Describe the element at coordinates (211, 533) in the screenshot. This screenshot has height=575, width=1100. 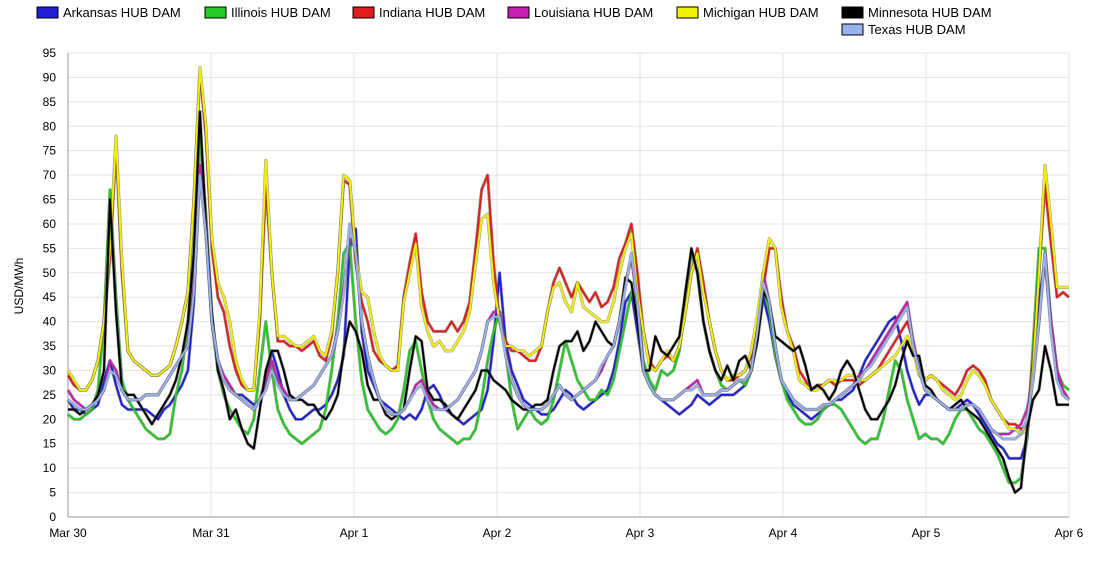
I see `x-tick-label: Mar 31` at that location.